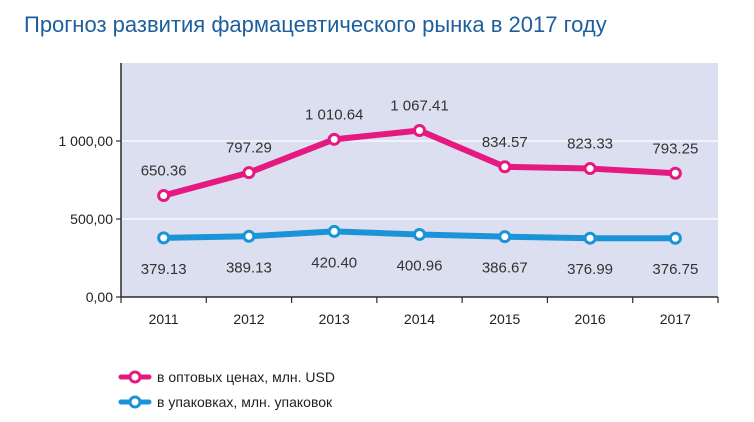 The image size is (754, 422). Describe the element at coordinates (505, 268) in the screenshot. I see `data-label: 386.67` at that location.